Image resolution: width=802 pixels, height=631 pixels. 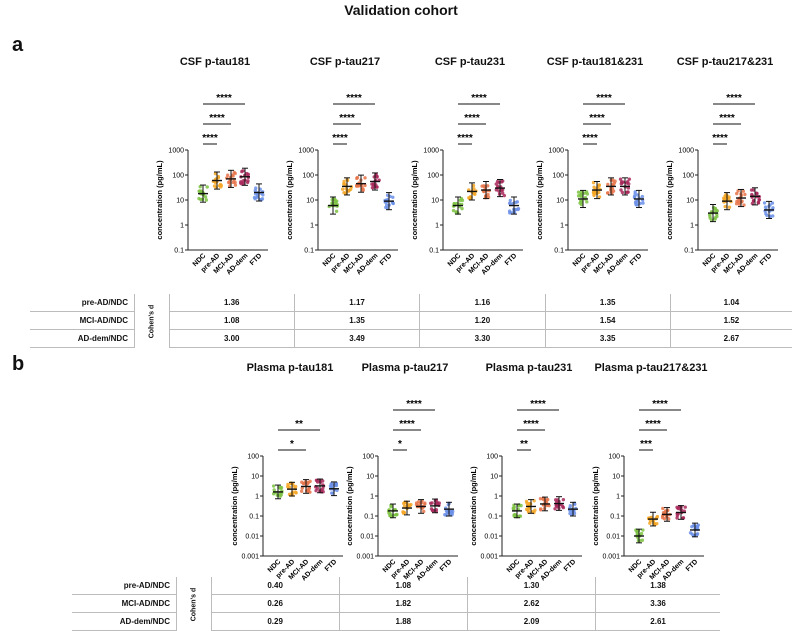 What do you see at coordinates (403, 603) in the screenshot?
I see `table-cell: 1.82` at bounding box center [403, 603].